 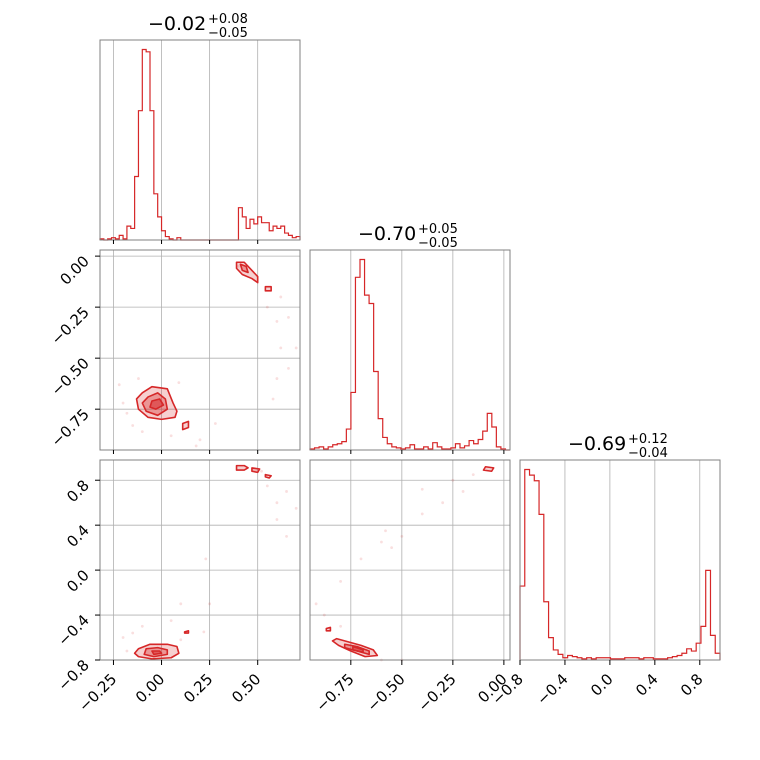 What do you see at coordinates (73, 675) in the screenshot?
I see `cell-3-1-ytick-label-0: −0.8` at bounding box center [73, 675].